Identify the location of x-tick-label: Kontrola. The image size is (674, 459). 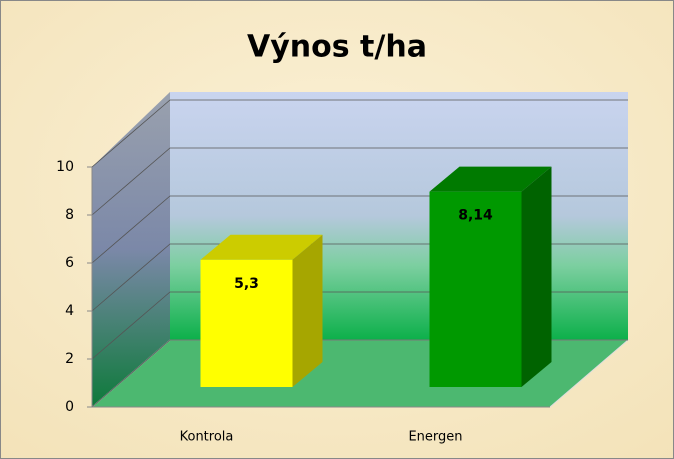
(207, 437).